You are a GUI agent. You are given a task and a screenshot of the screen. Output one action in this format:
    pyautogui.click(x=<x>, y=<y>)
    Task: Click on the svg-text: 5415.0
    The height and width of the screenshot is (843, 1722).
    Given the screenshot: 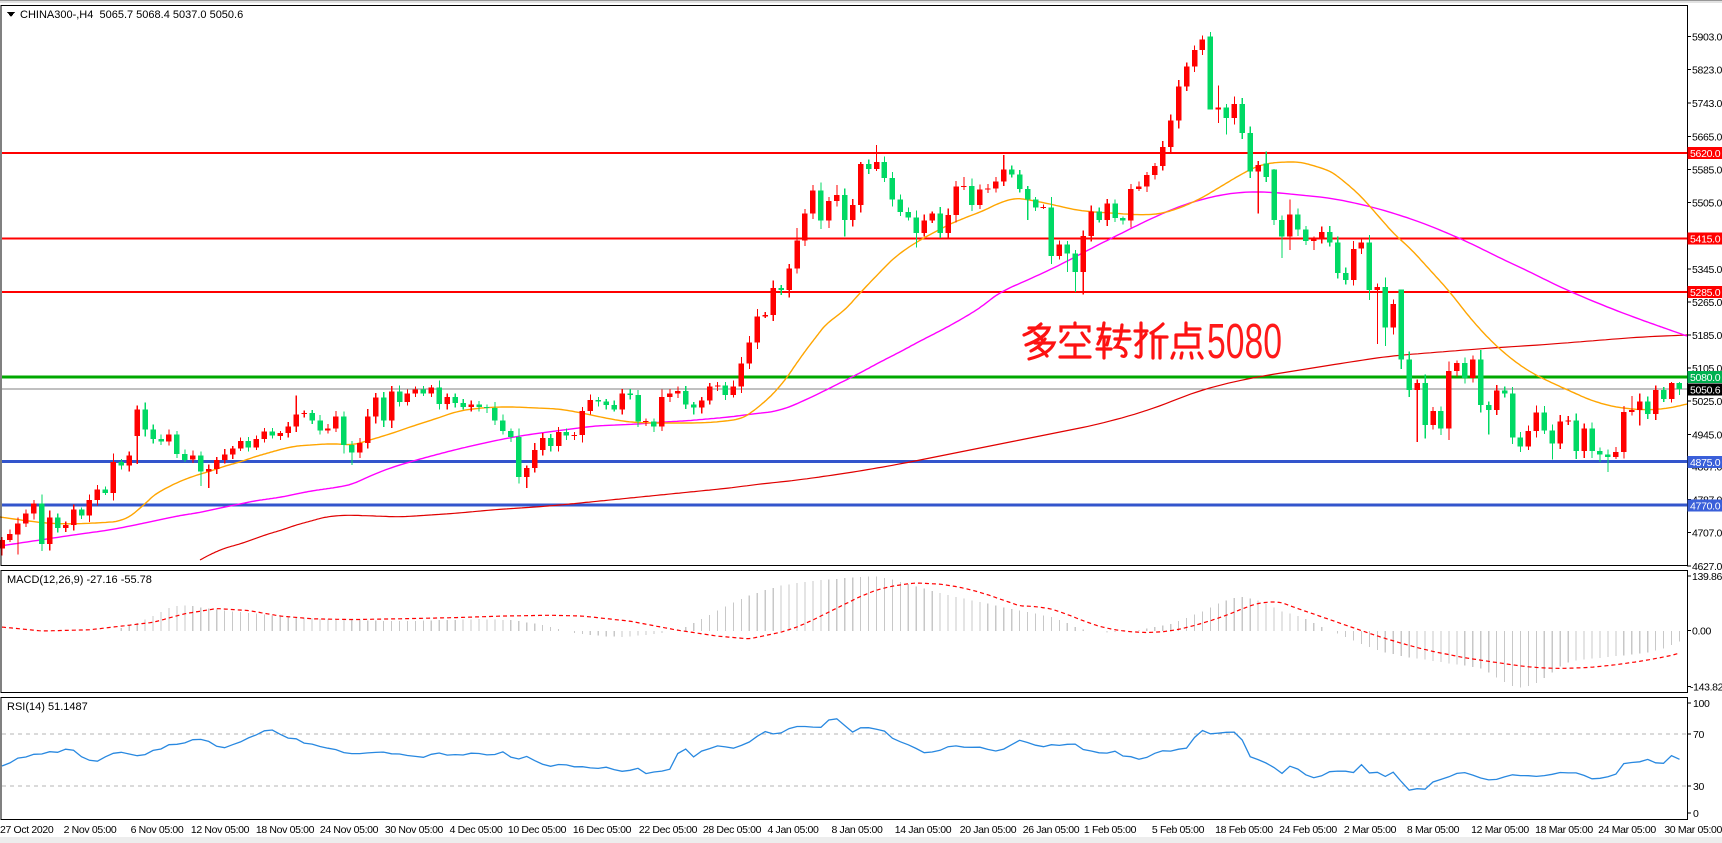 What is the action you would take?
    pyautogui.click(x=1705, y=239)
    